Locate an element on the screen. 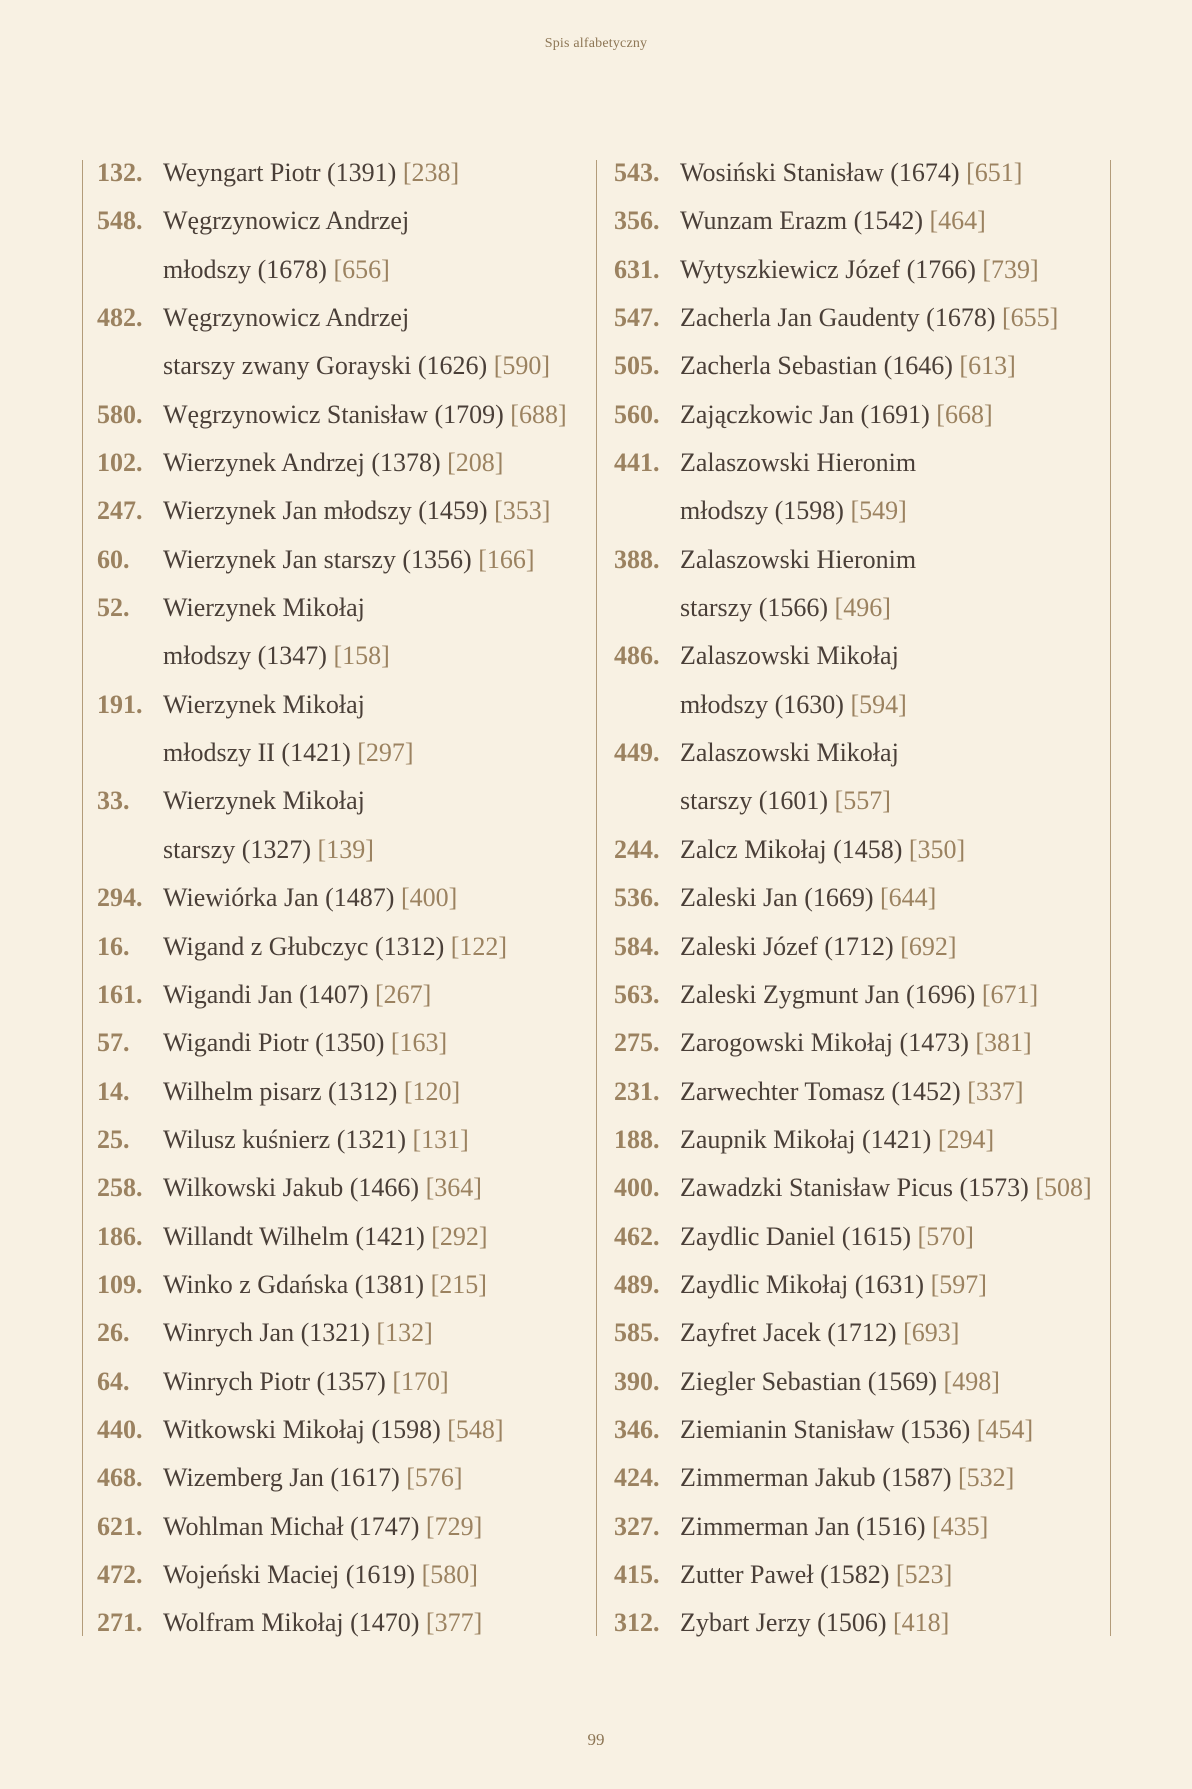  entry-number: 390. is located at coordinates (637, 1381).